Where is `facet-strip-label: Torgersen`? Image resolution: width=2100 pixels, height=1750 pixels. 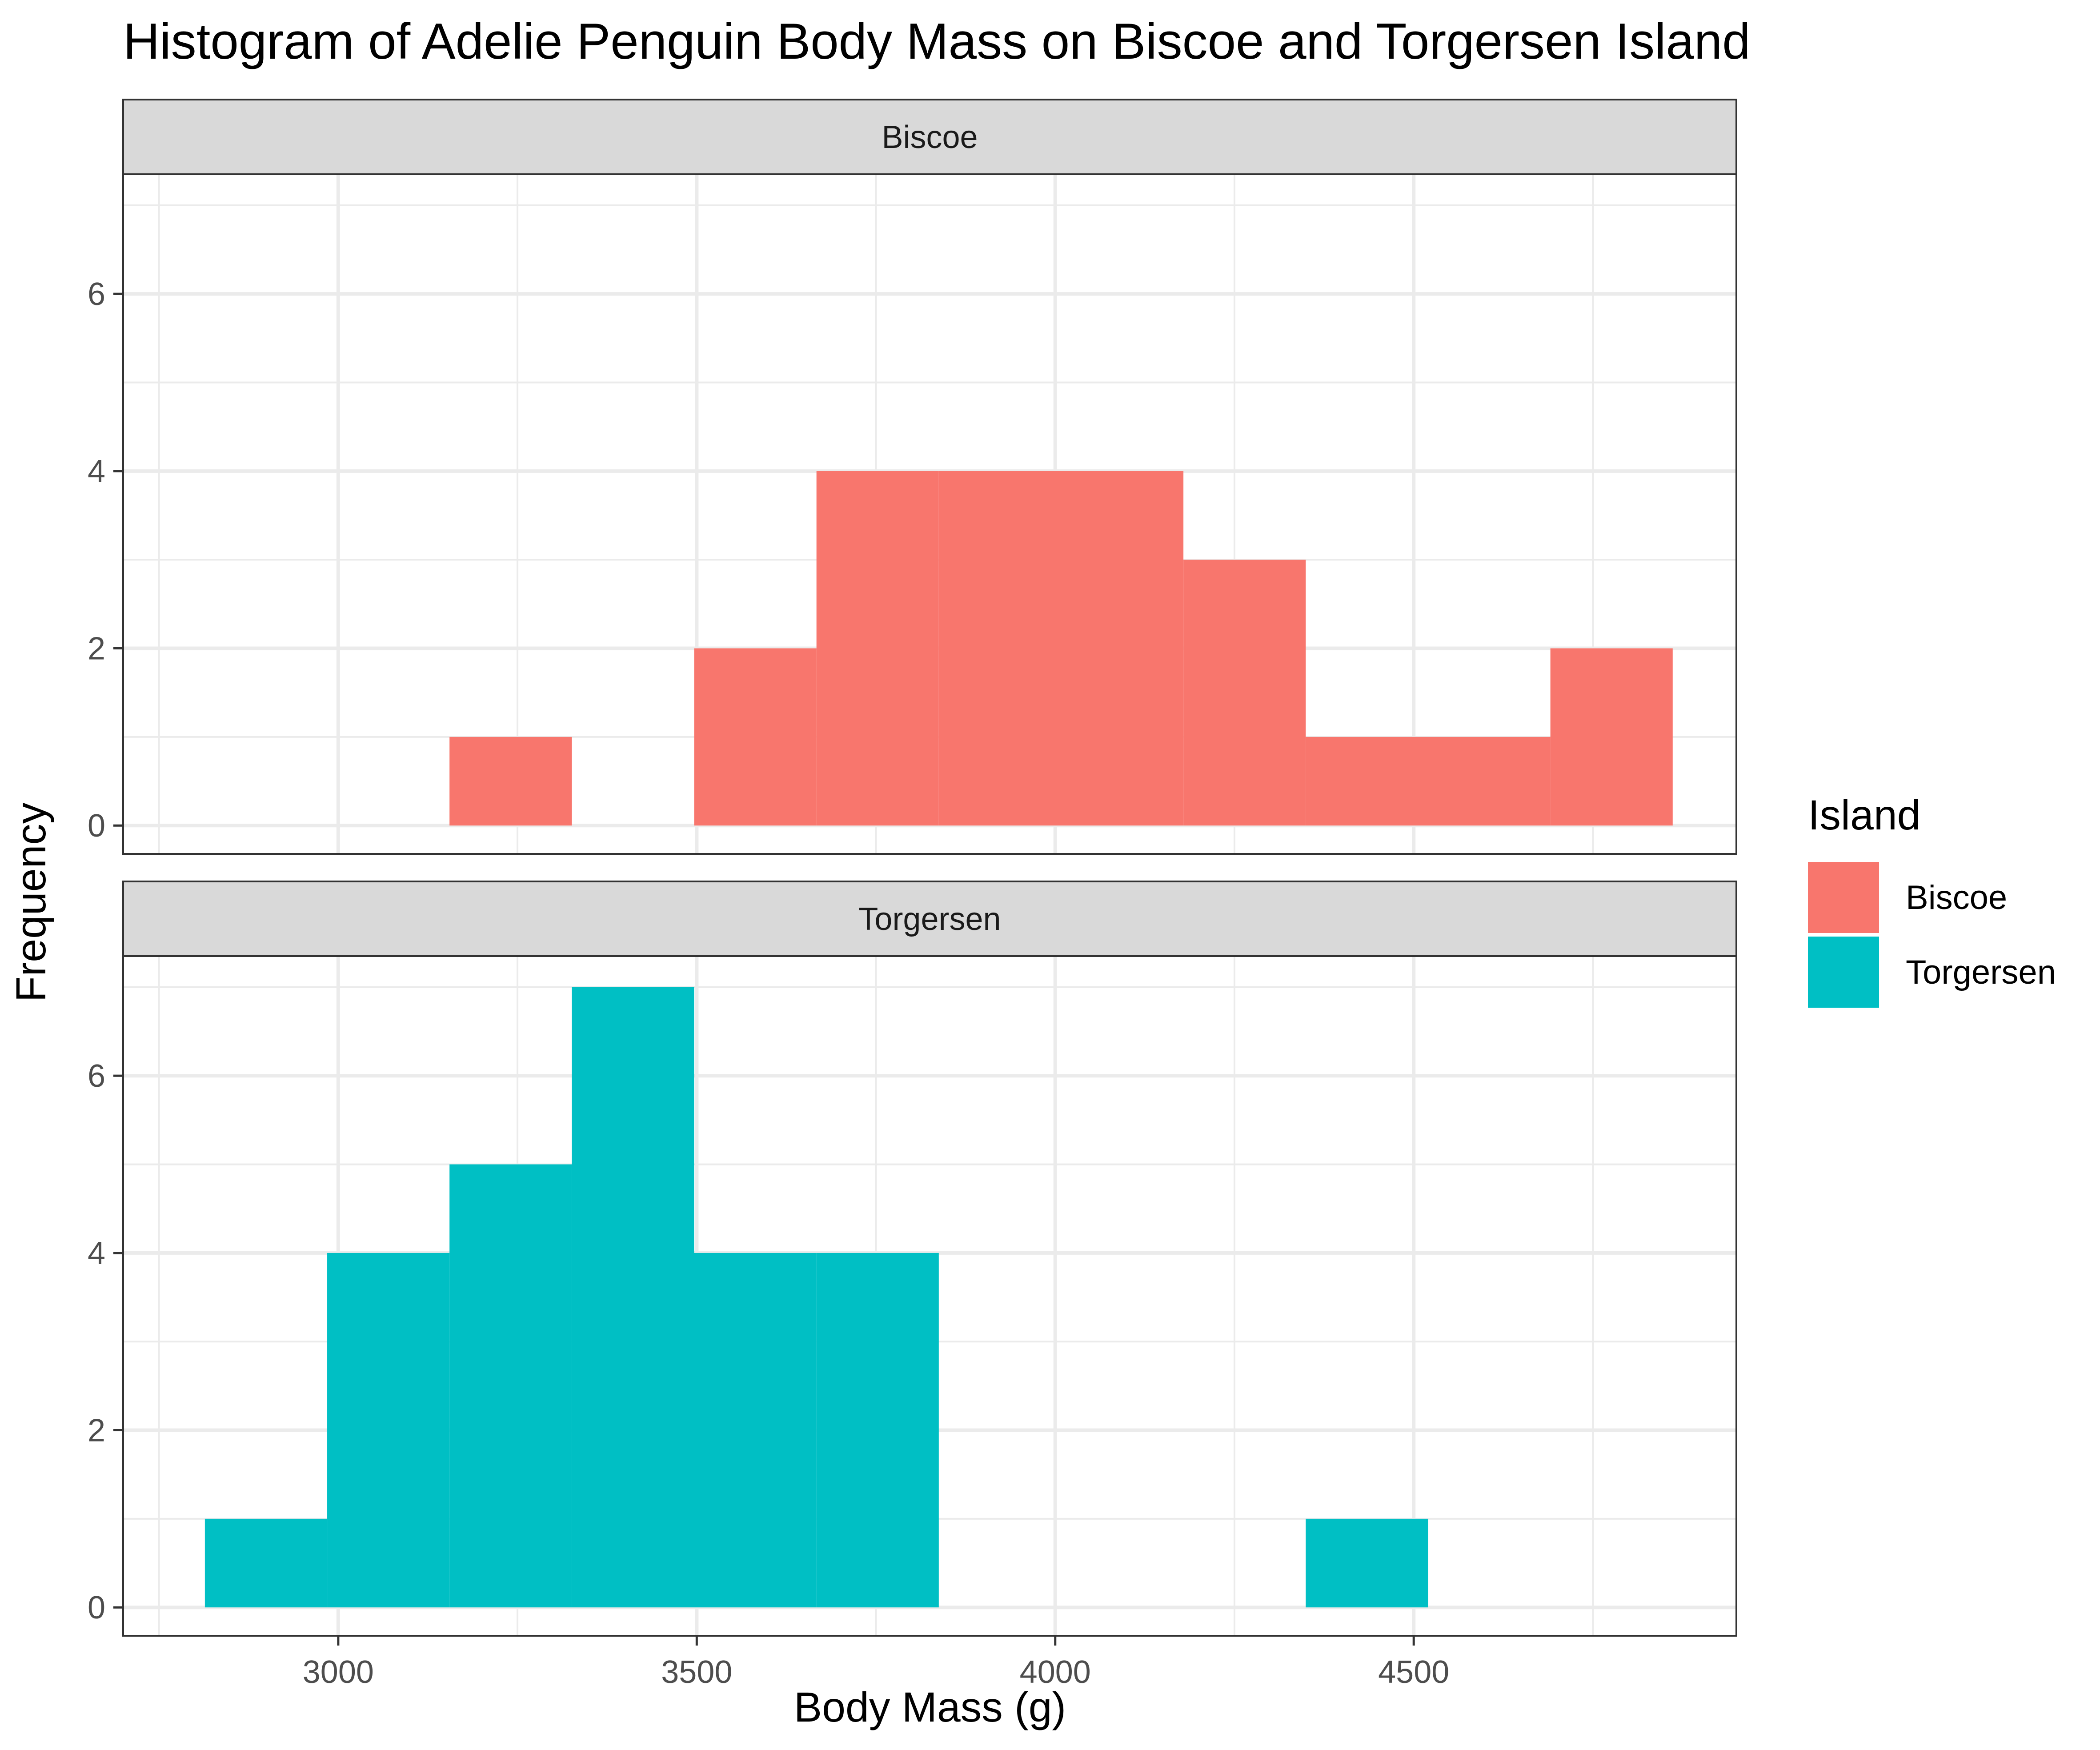 facet-strip-label: Torgersen is located at coordinates (930, 919).